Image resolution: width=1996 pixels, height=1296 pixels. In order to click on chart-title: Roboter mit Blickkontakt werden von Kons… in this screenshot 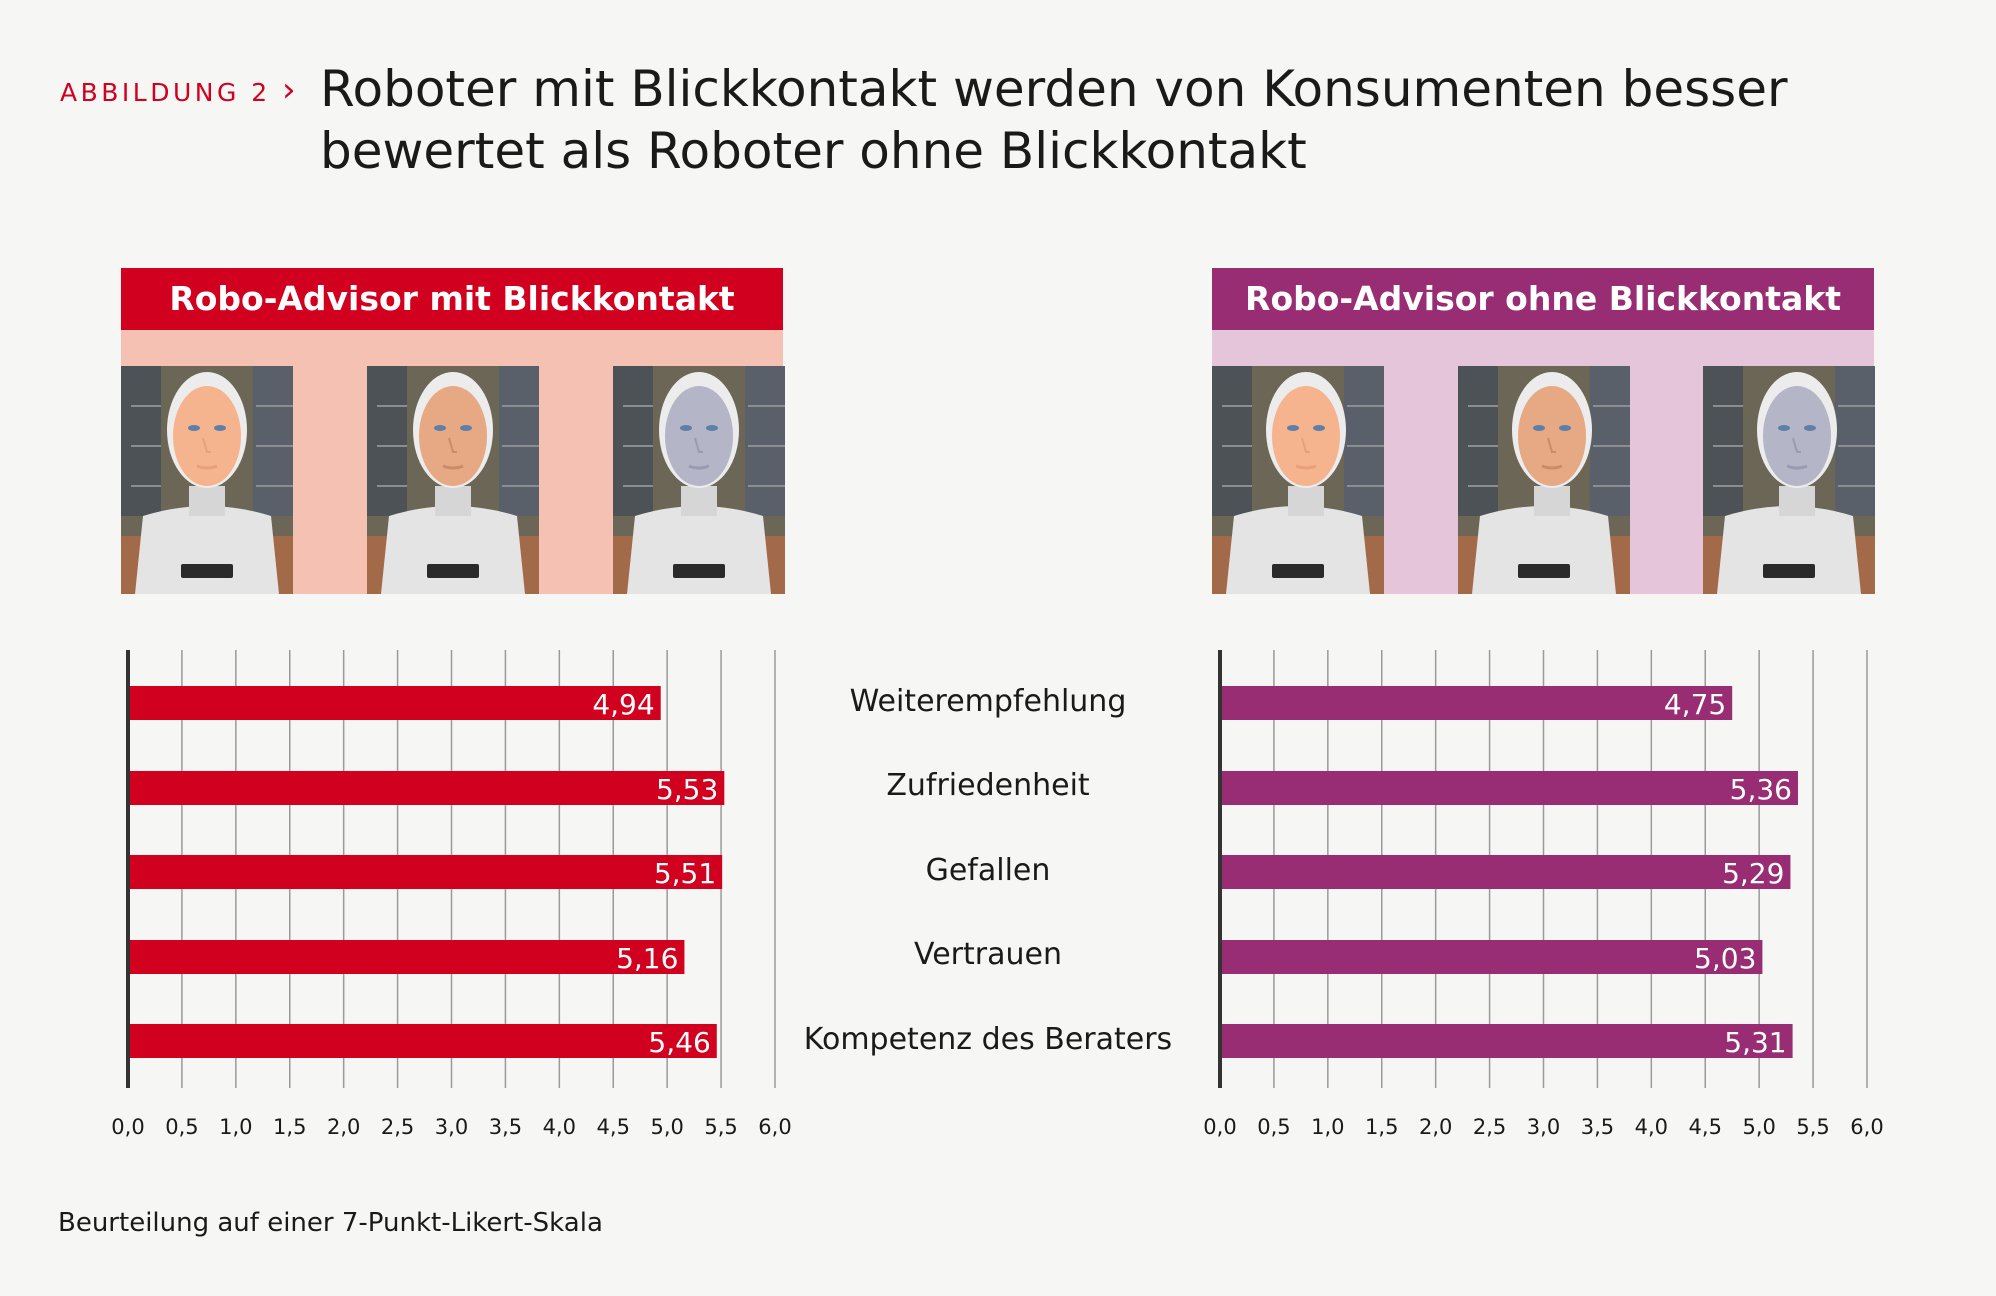, I will do `click(1054, 120)`.